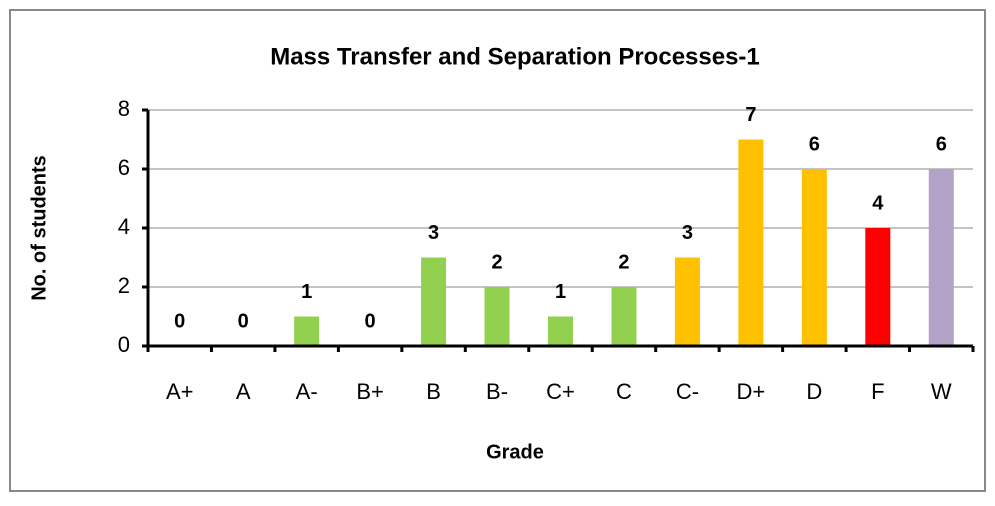  I want to click on x-tick-label: B, so click(433, 391).